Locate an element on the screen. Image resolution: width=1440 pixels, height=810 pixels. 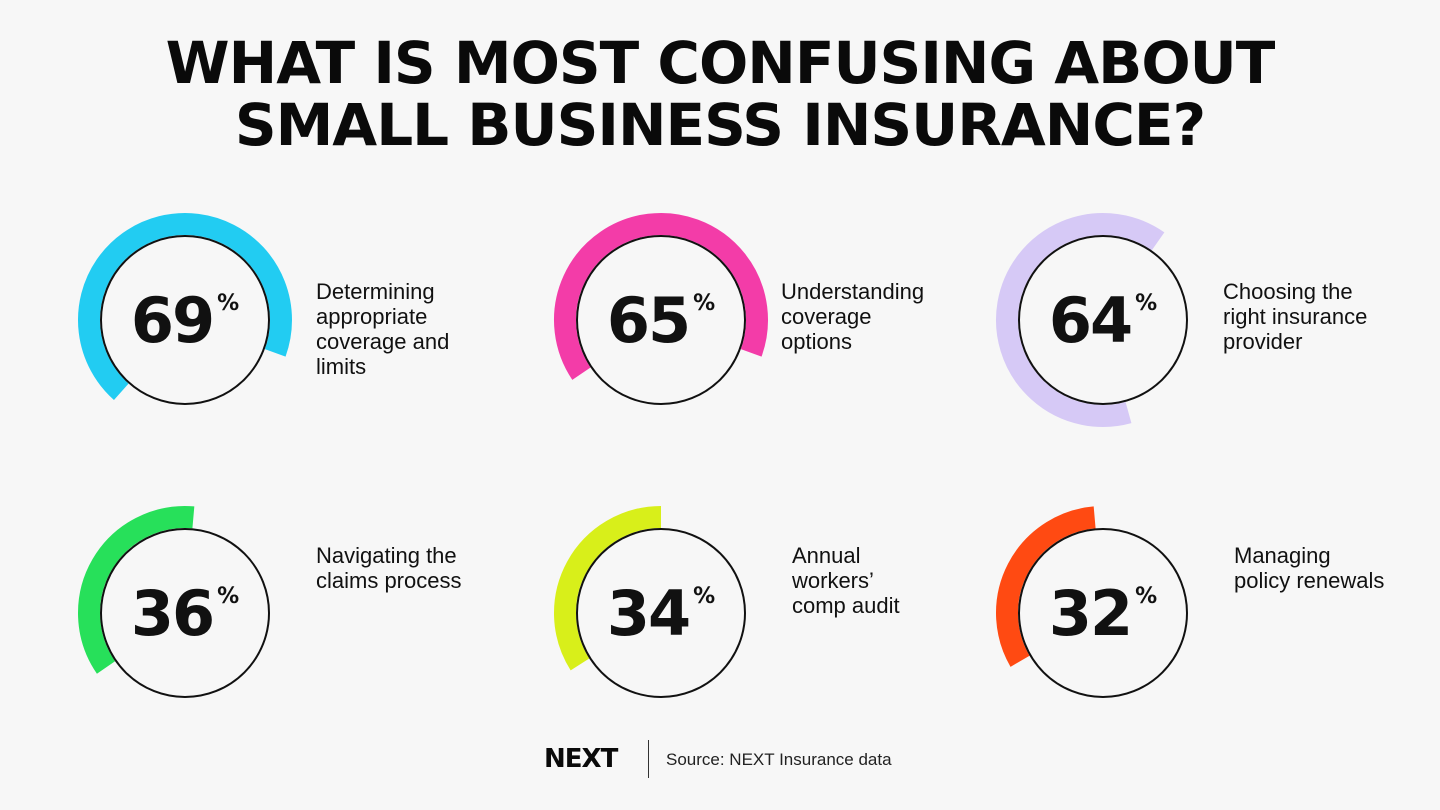
value-number: 64 is located at coordinates (1090, 320).